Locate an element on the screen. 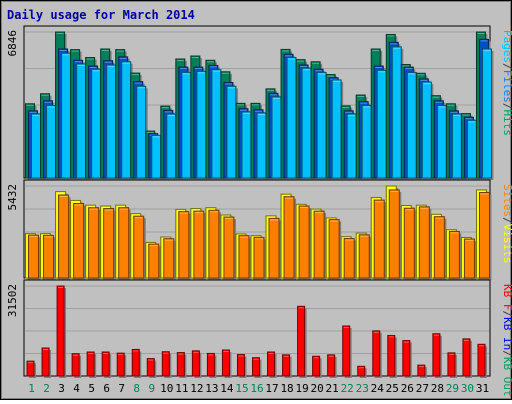  day-label: 25 is located at coordinates (392, 388).